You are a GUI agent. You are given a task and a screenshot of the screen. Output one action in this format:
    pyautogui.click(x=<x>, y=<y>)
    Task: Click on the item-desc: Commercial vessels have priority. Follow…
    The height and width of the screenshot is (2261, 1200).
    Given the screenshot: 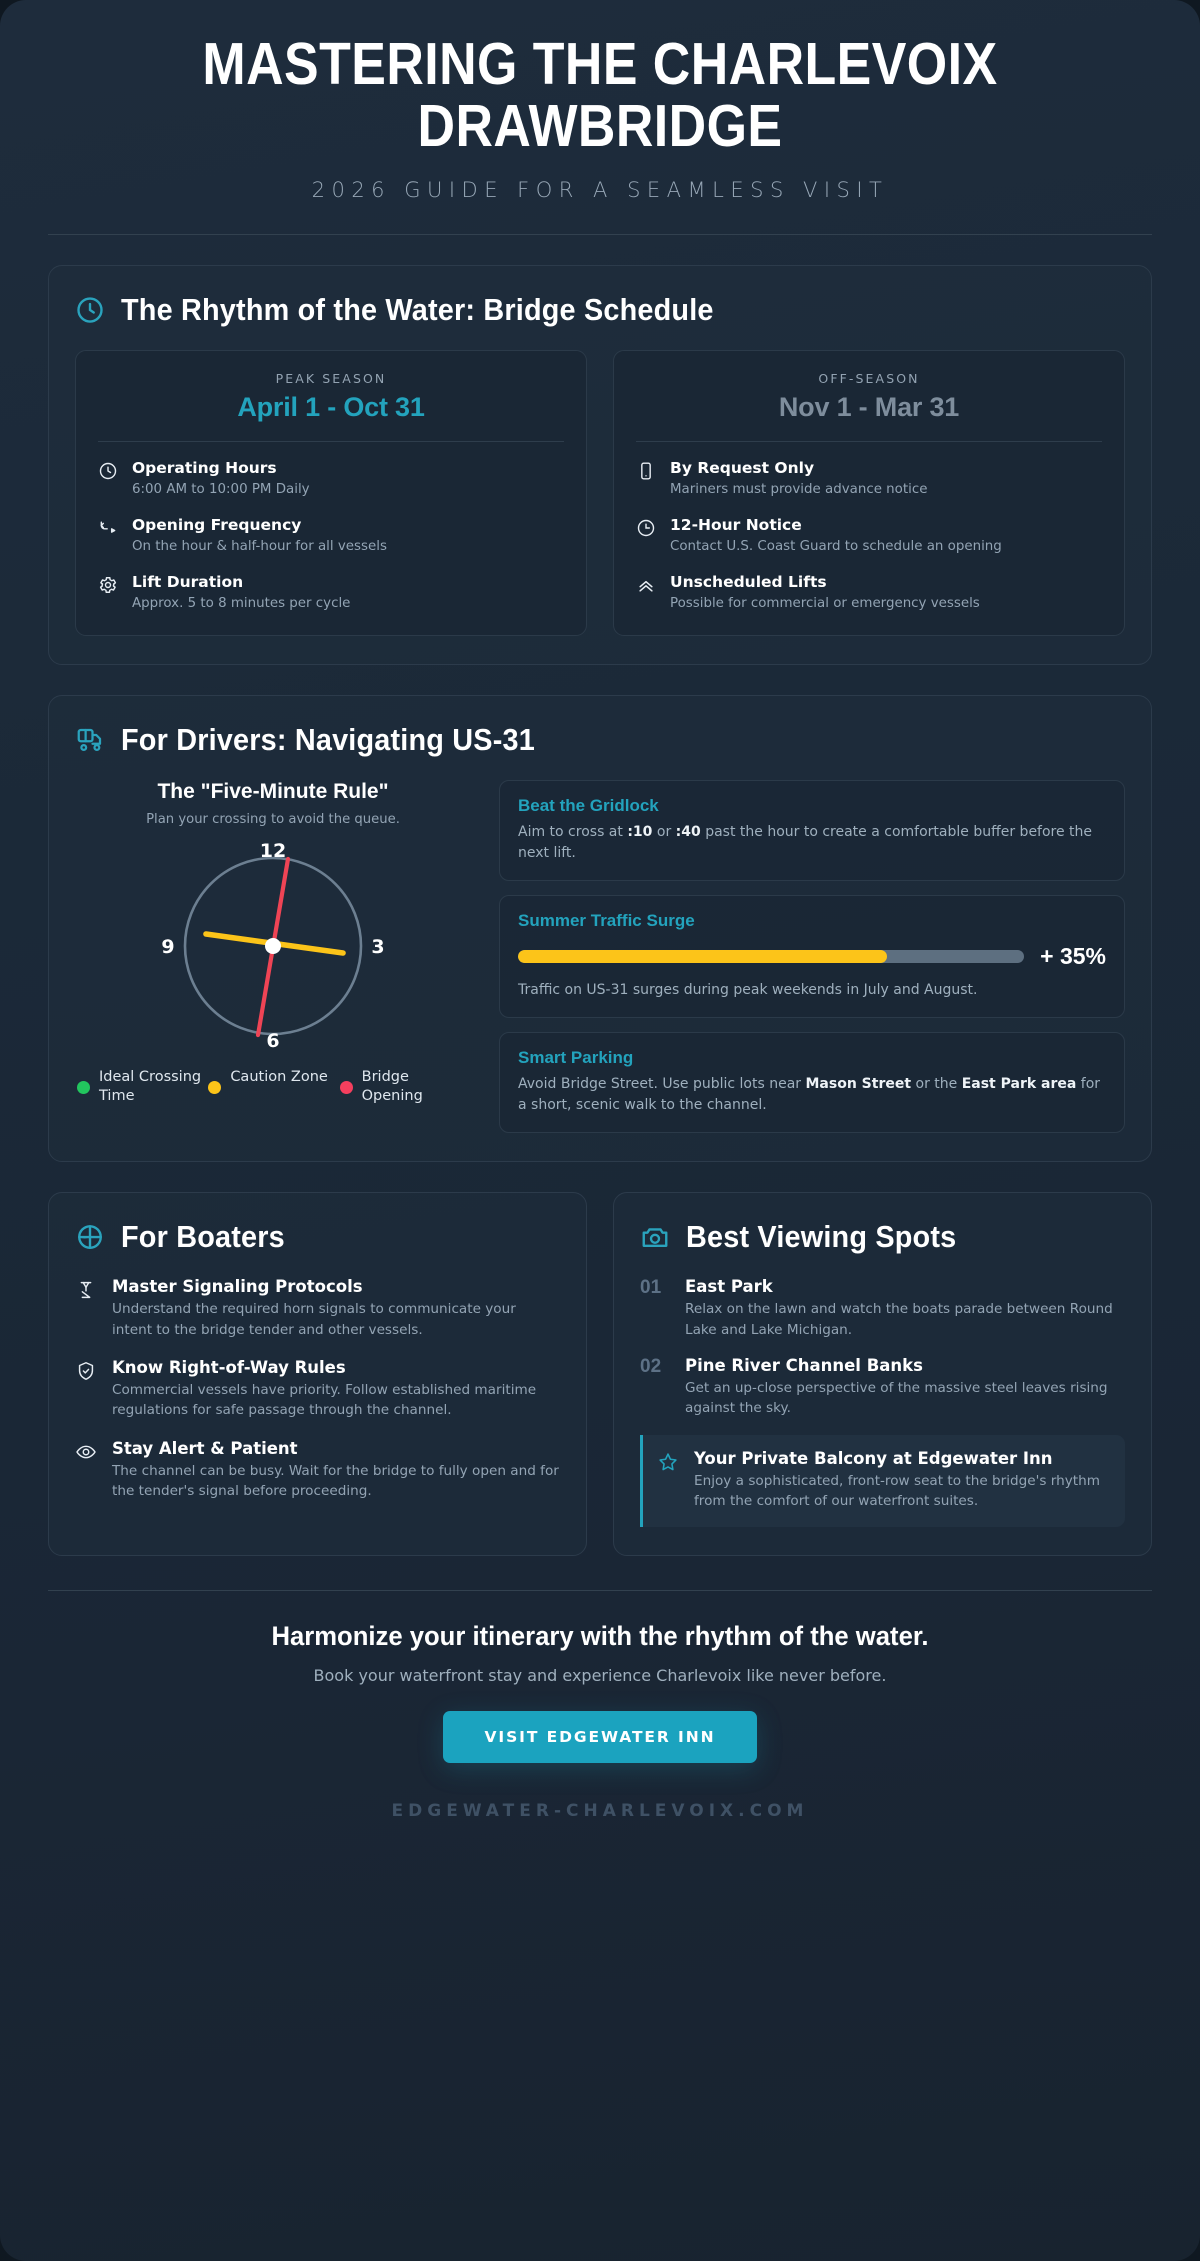 What is the action you would take?
    pyautogui.click(x=324, y=1400)
    